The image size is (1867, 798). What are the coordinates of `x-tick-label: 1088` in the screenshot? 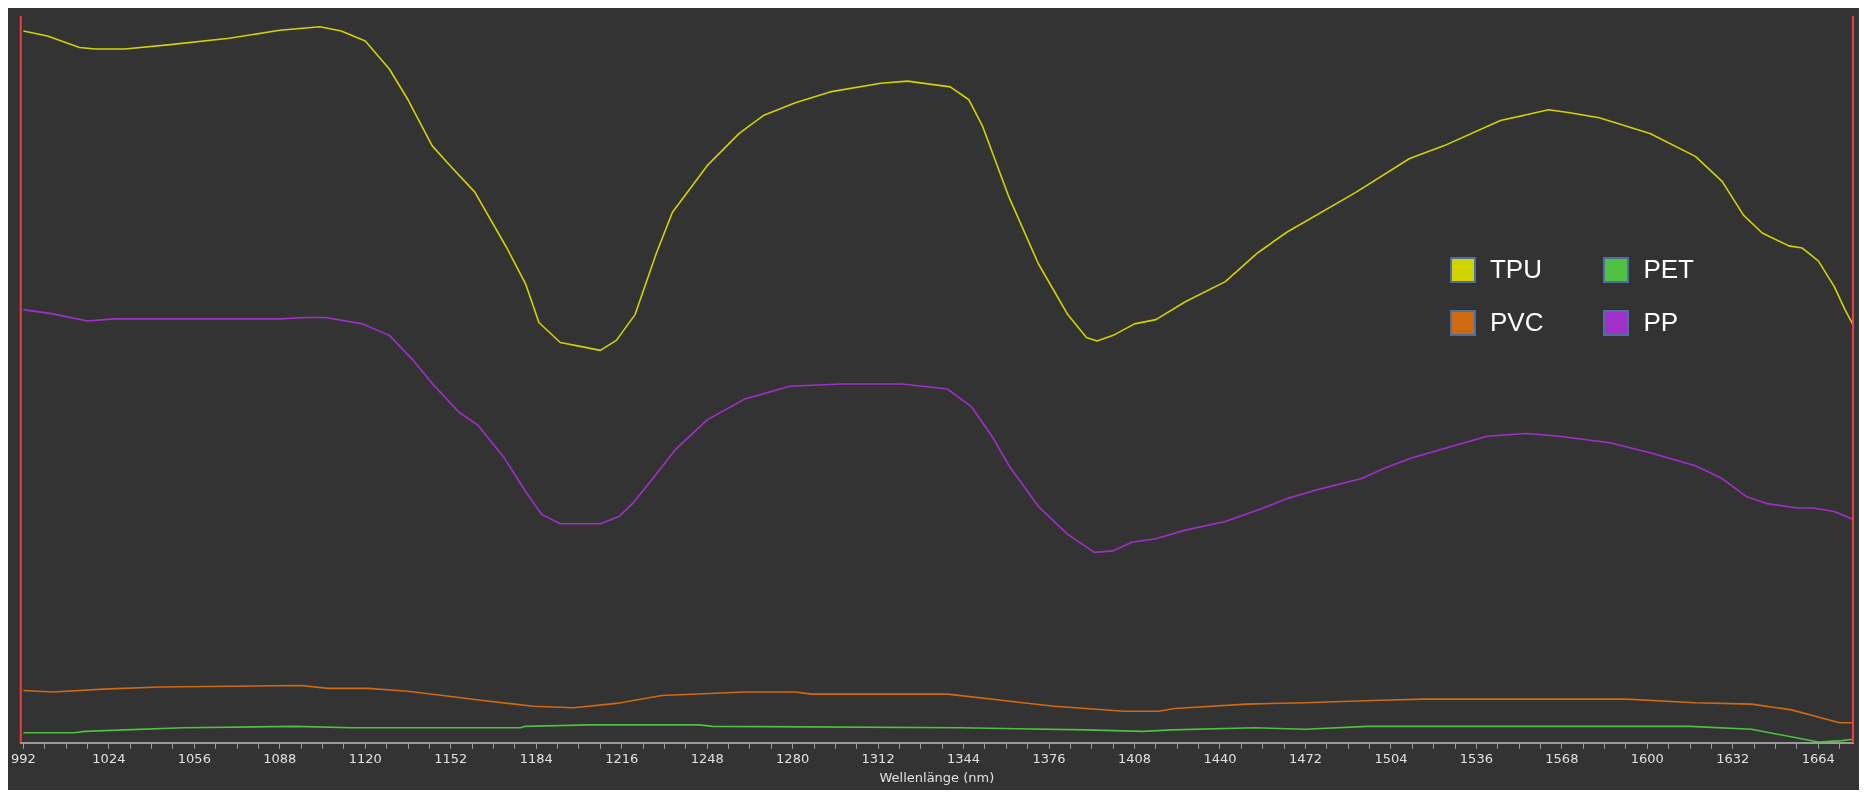 It's located at (280, 758).